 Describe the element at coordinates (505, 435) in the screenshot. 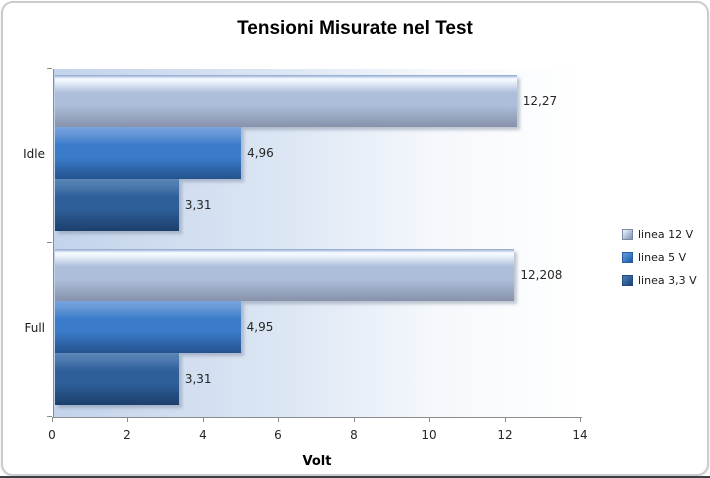

I see `x-axis-tick-label: 12` at that location.